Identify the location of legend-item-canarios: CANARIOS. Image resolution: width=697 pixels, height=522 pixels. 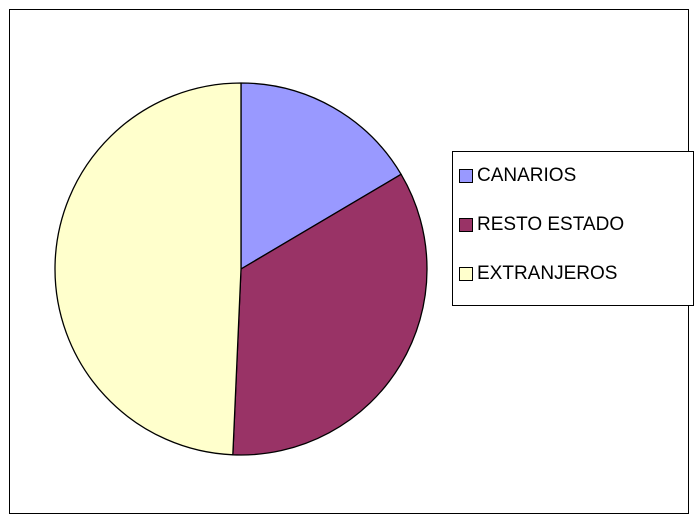
(517, 176).